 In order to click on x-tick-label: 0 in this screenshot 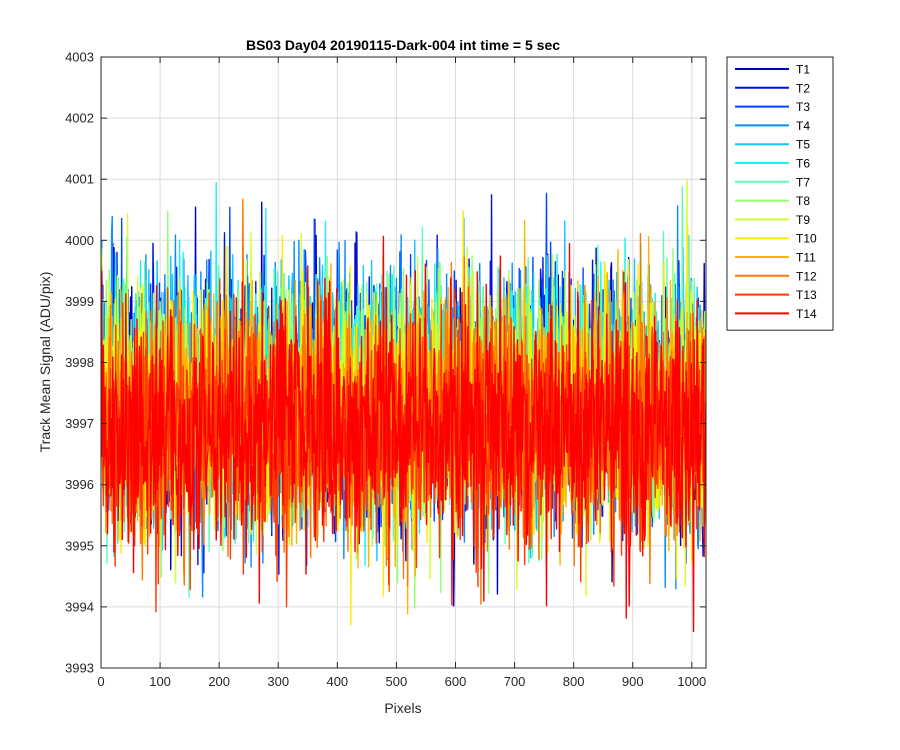, I will do `click(100, 681)`.